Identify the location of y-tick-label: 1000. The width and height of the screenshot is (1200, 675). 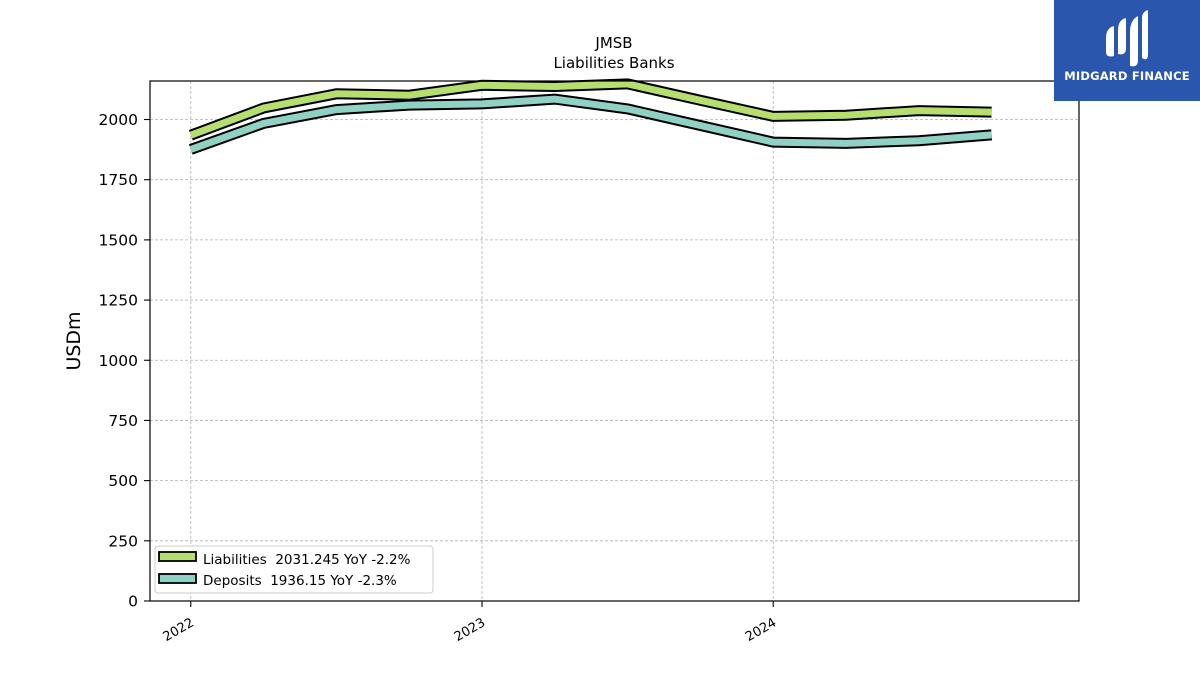
(118, 361).